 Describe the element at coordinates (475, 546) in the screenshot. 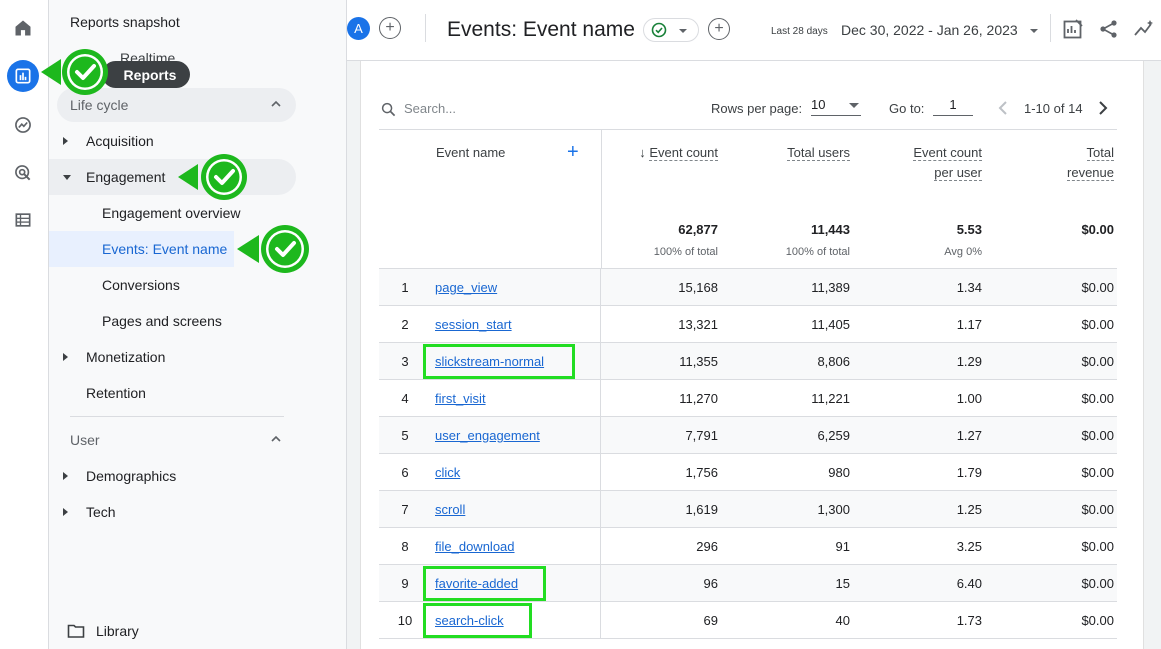

I see `event-name-link: file_download` at that location.